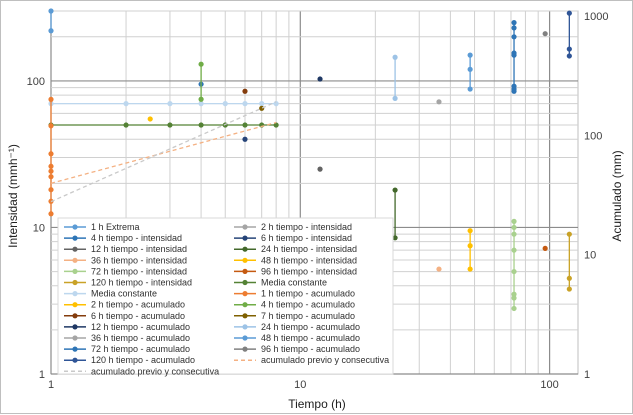 This screenshot has width=633, height=415. Describe the element at coordinates (309, 260) in the screenshot. I see `legend-label: 48 h tiempo - intensidad` at that location.